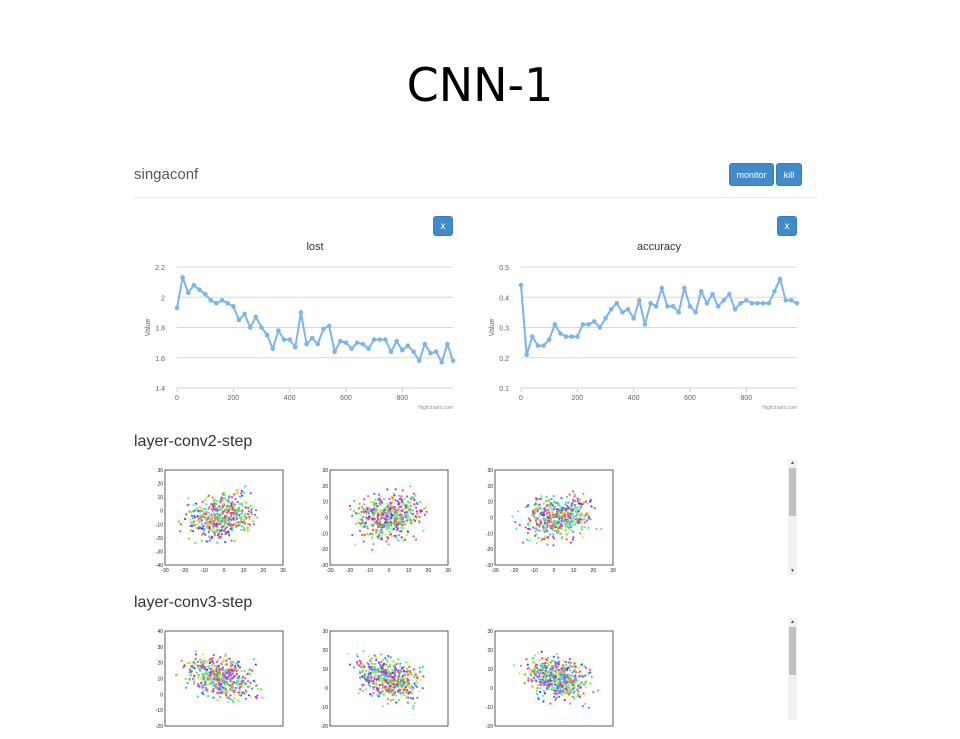 This screenshot has width=960, height=739. I want to click on scrollbar-conv3: ▲, so click(792, 669).